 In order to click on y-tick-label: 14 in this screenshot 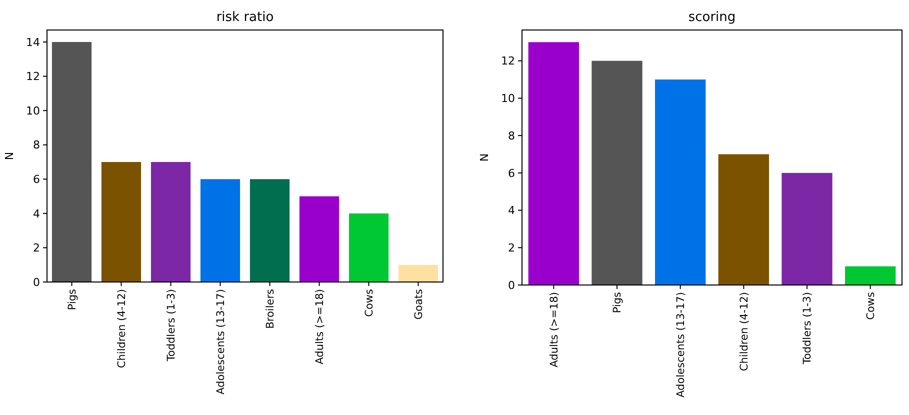, I will do `click(33, 42)`.